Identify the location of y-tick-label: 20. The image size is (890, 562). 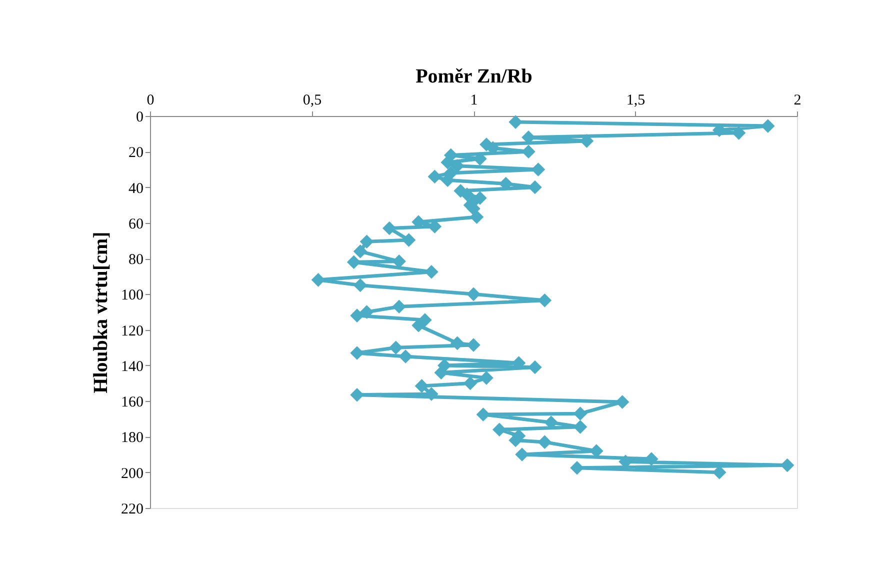
(136, 153).